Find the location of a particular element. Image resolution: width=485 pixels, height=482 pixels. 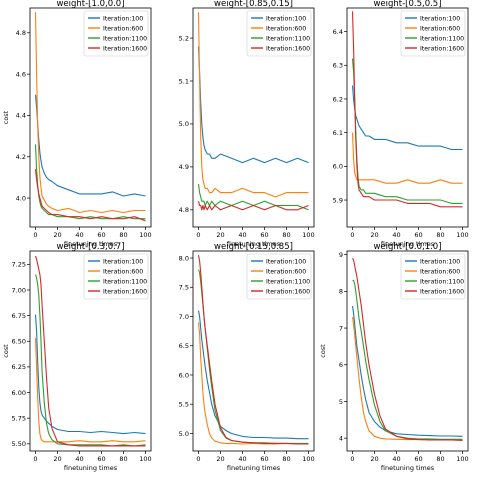

y-tick-label: 5 is located at coordinates (341, 402).